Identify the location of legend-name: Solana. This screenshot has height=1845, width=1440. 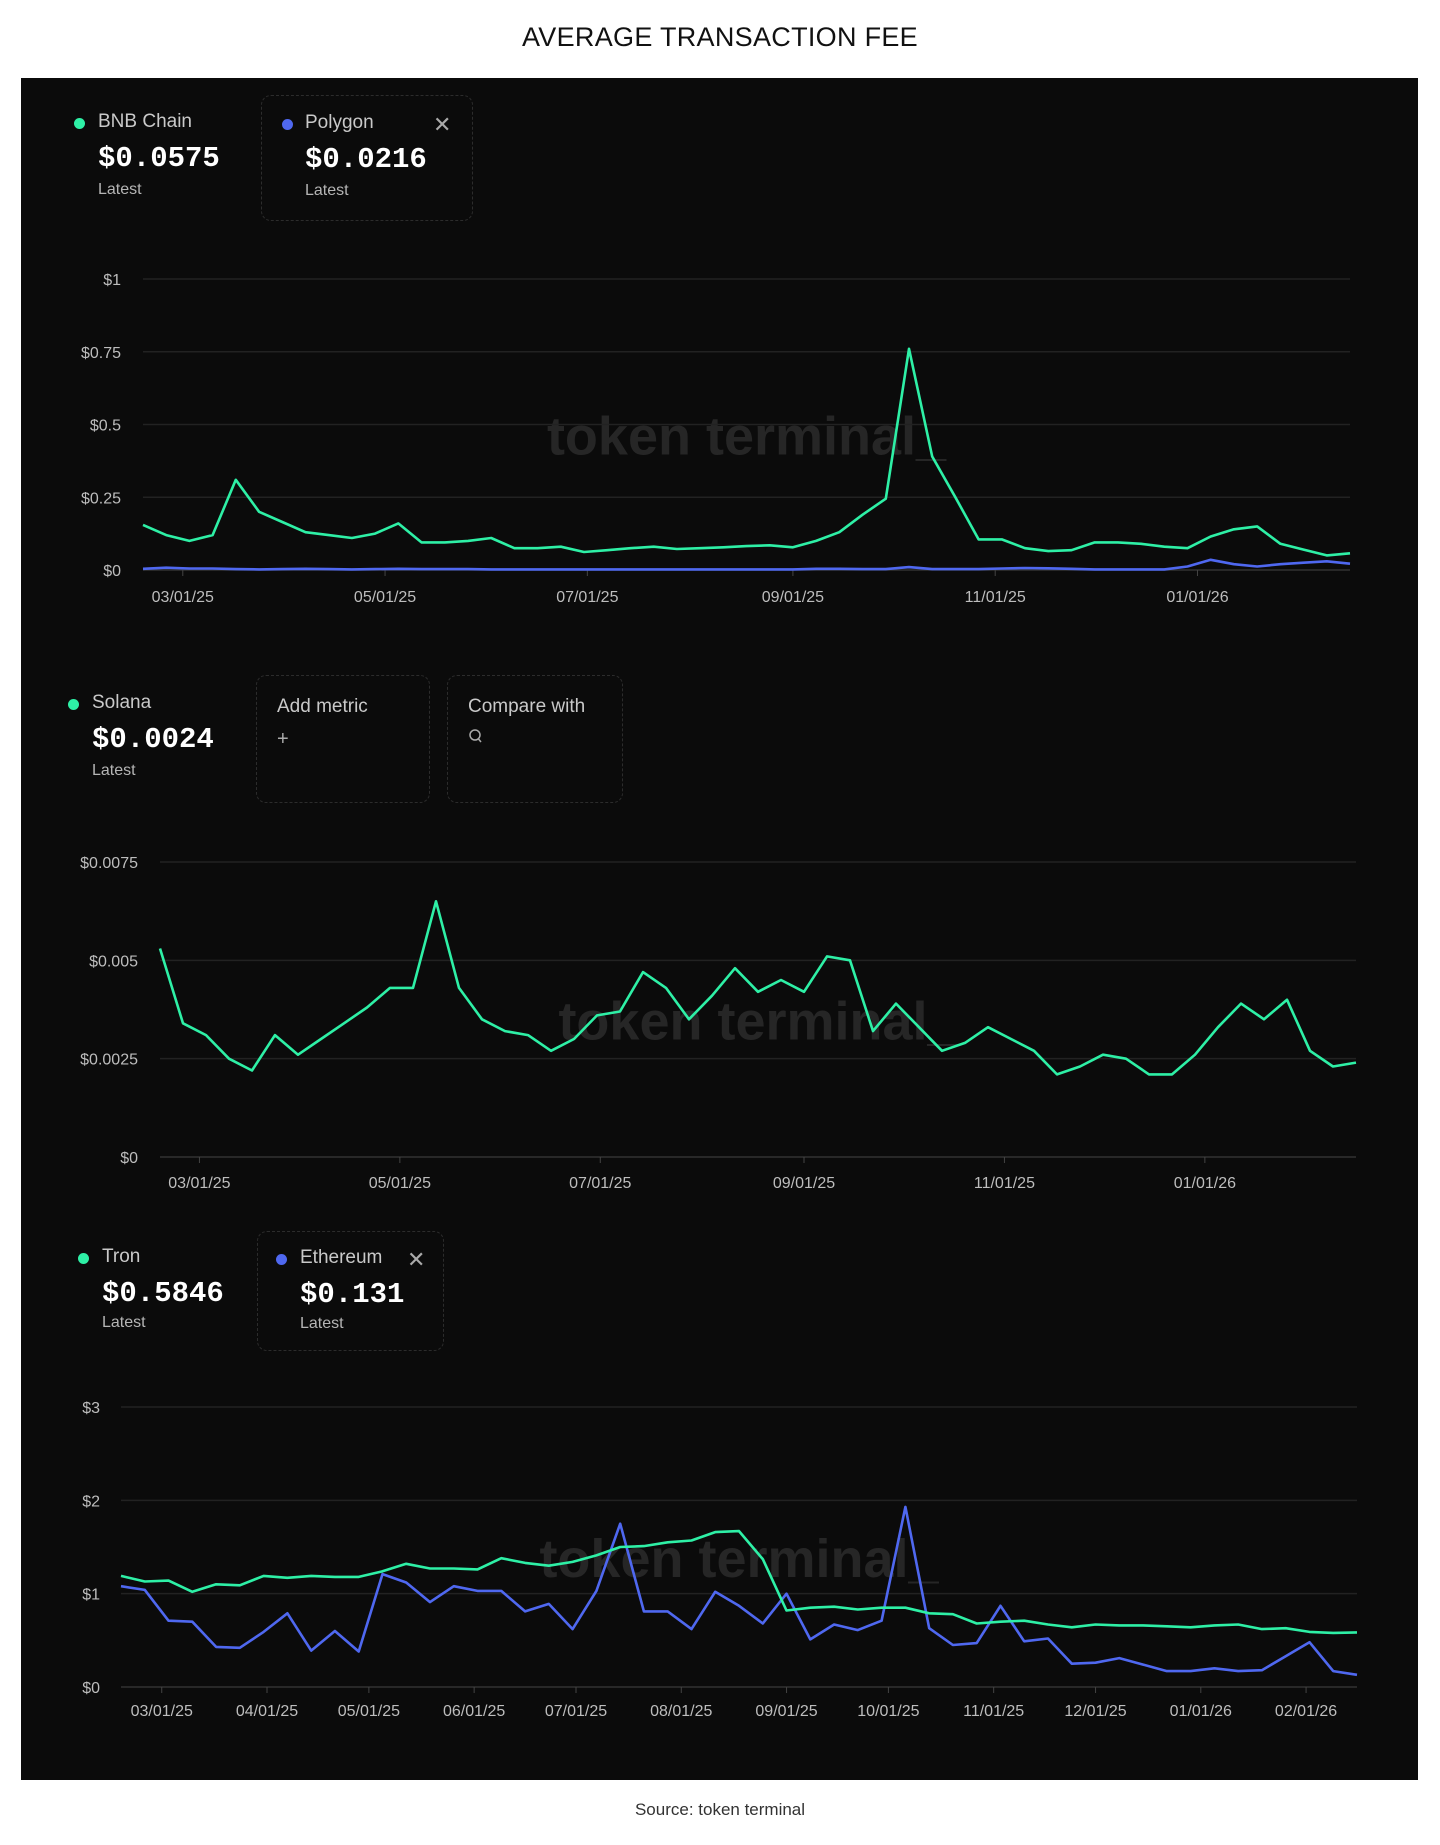
(122, 702).